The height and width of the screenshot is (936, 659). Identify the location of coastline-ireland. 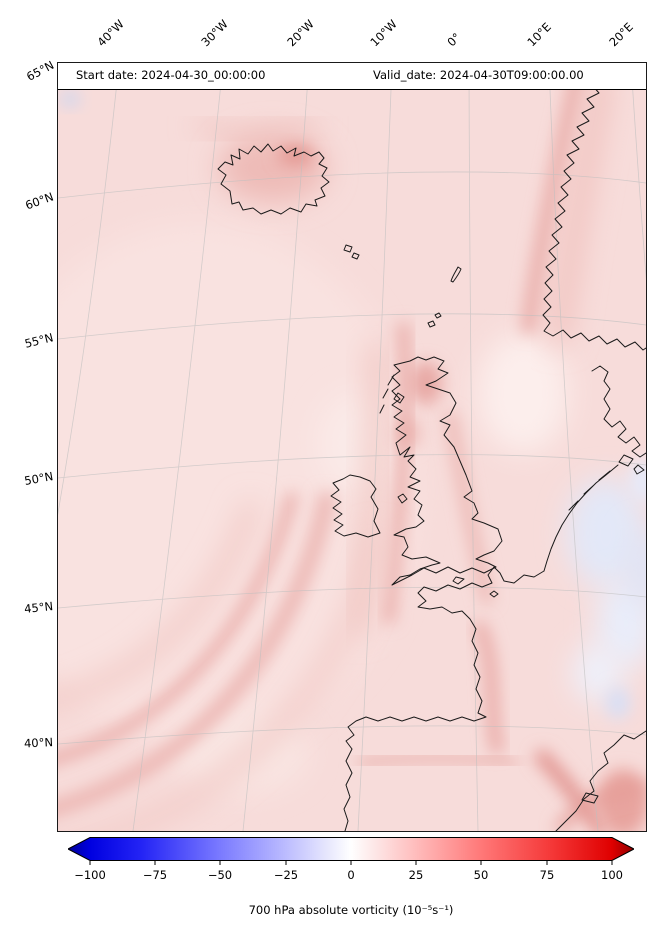
(355, 506).